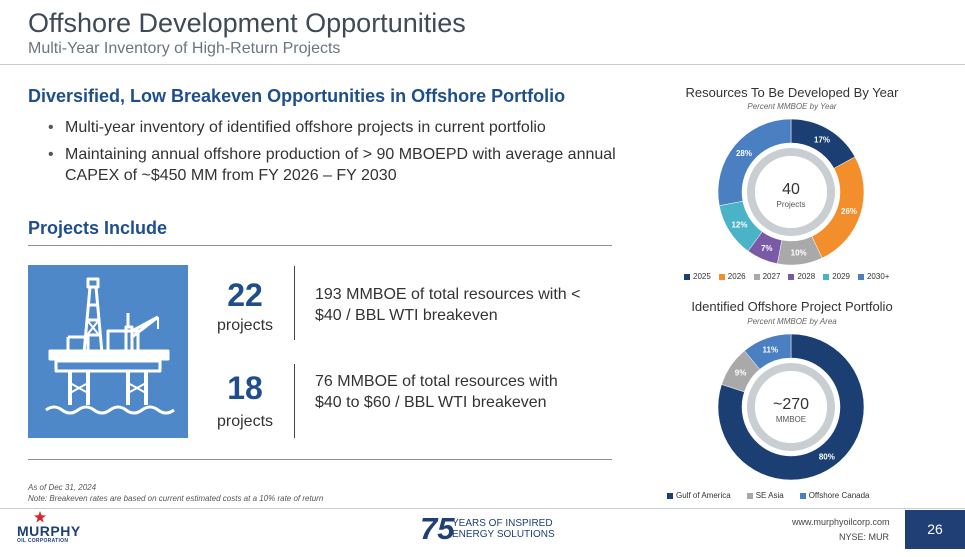 The height and width of the screenshot is (557, 965). What do you see at coordinates (792, 106) in the screenshot?
I see `chart-subtitle: Percent MMBOE by Year` at bounding box center [792, 106].